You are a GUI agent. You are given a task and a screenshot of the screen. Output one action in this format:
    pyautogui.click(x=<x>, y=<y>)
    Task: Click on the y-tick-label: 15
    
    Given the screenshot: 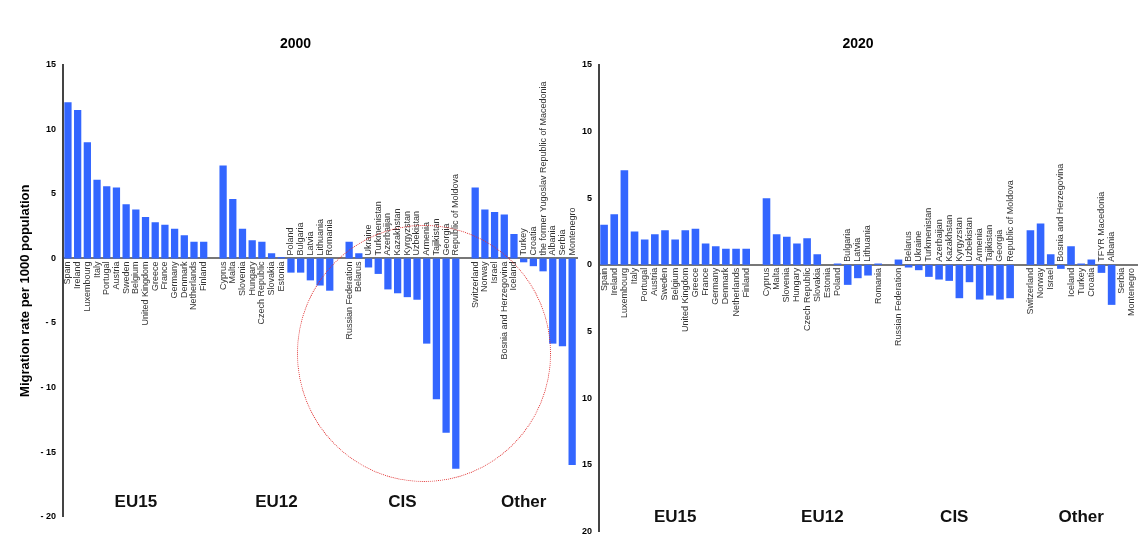 What is the action you would take?
    pyautogui.click(x=51, y=64)
    